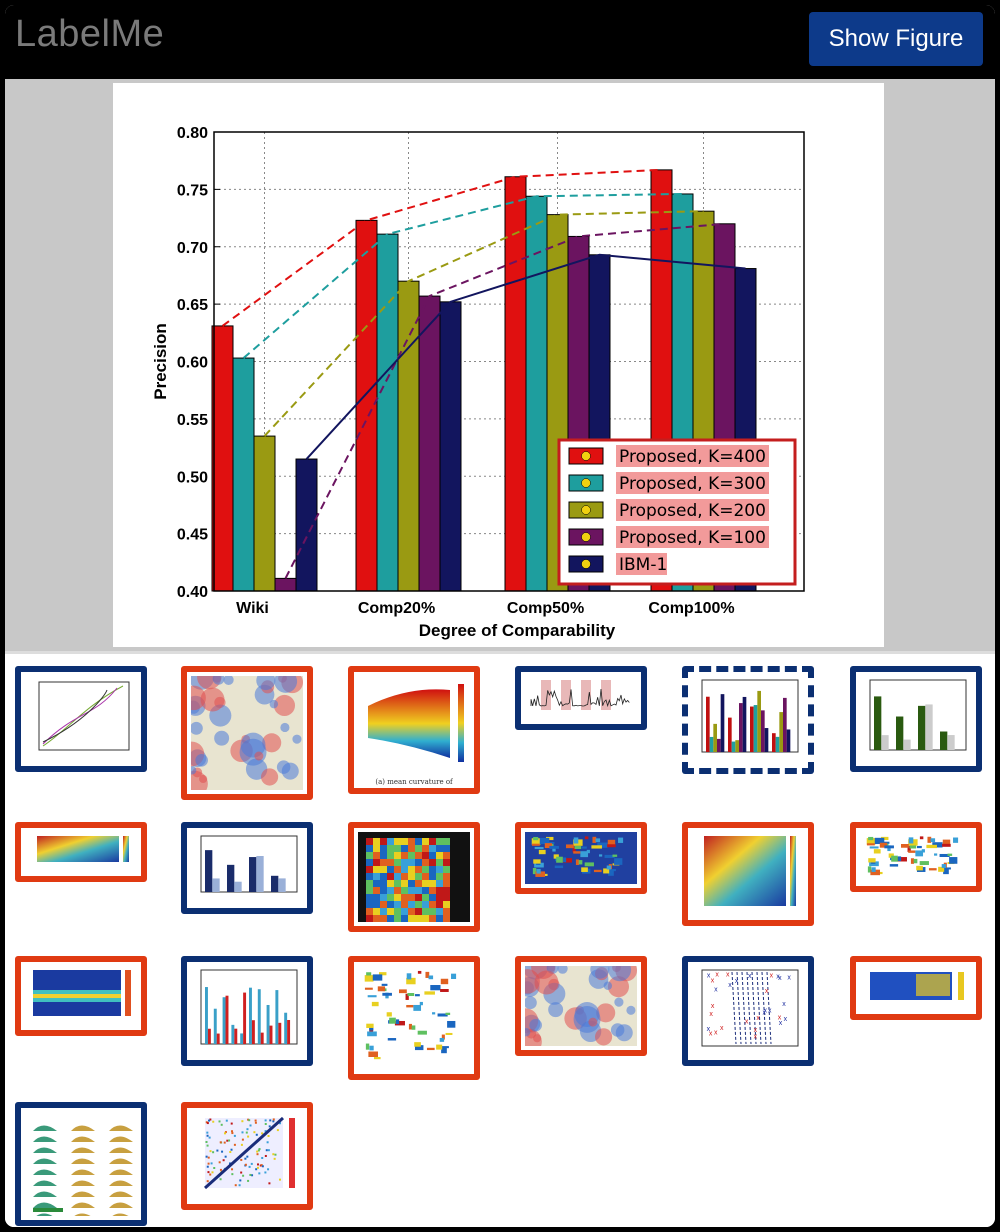 The width and height of the screenshot is (1000, 1232). I want to click on top-bar: LabelMe Show Figure, so click(500, 42).